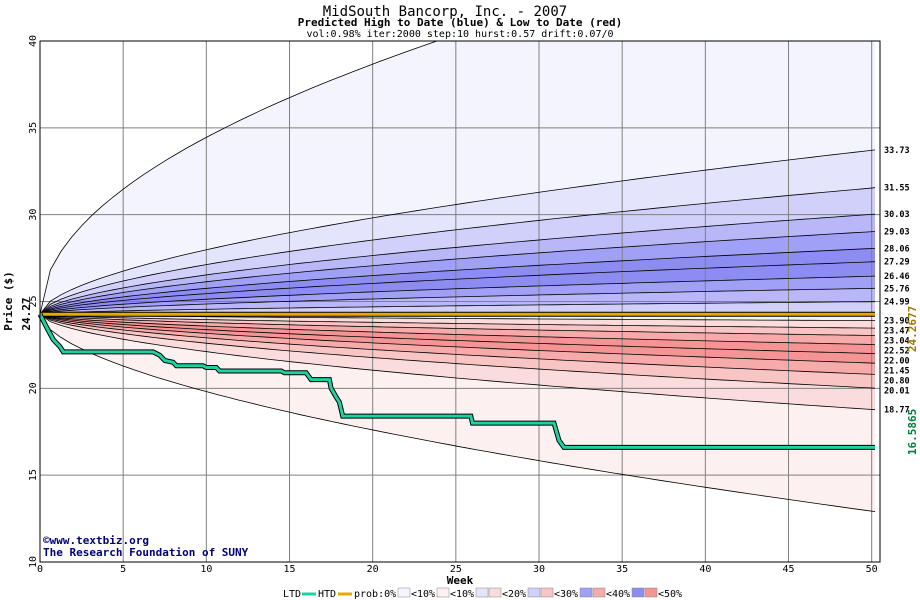 This screenshot has height=600, width=920. Describe the element at coordinates (872, 569) in the screenshot. I see `x-tick-label: 50` at that location.